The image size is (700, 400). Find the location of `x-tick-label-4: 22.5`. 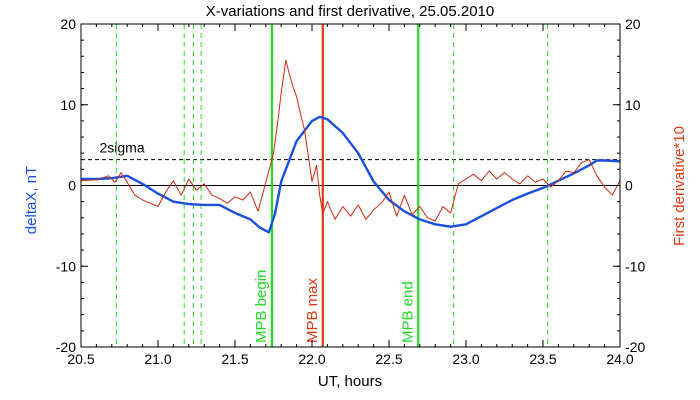

x-tick-label-4: 22.5 is located at coordinates (388, 359).